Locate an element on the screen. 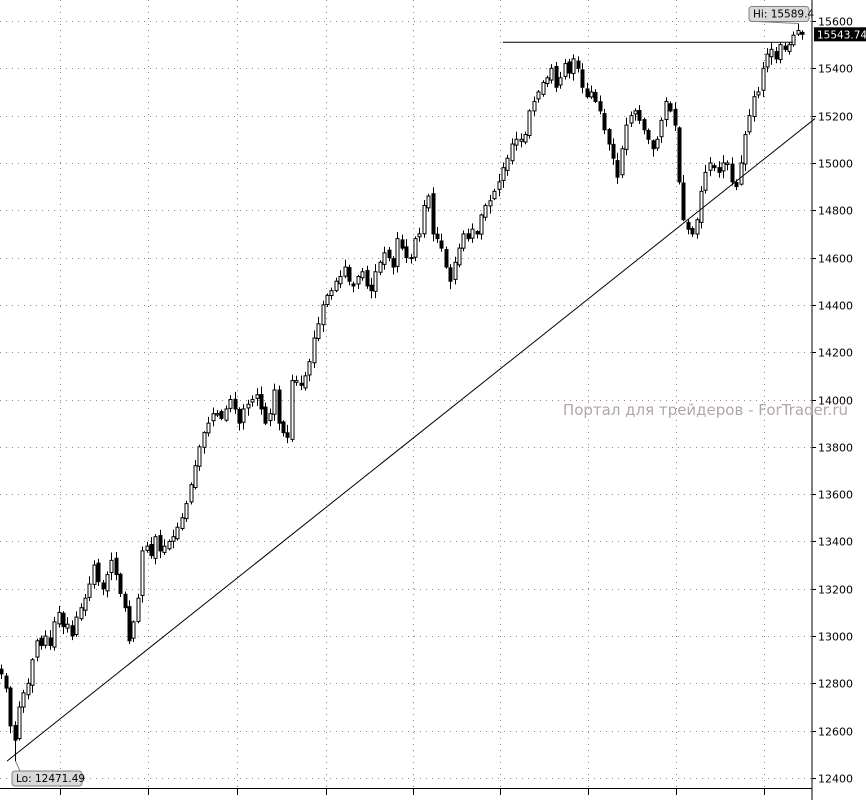  price-tick-label: 14000 is located at coordinates (835, 401).